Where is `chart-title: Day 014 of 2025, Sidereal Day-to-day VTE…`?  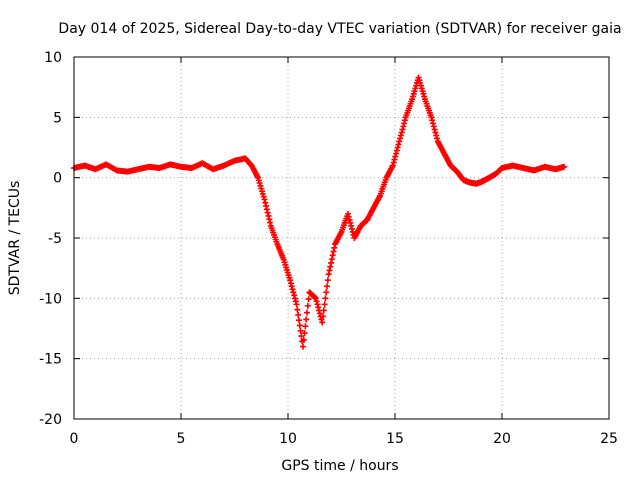
chart-title: Day 014 of 2025, Sidereal Day-to-day VTE… is located at coordinates (339, 29).